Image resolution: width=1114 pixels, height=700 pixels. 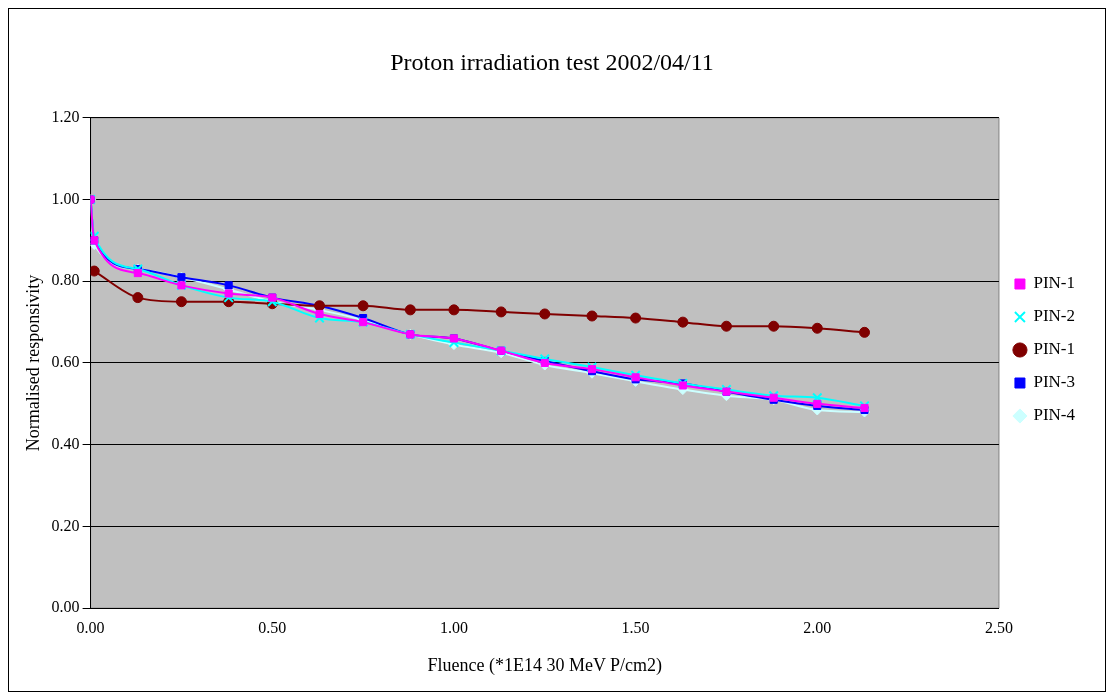 I want to click on y-tick-label: 0.40, so click(x=65, y=443).